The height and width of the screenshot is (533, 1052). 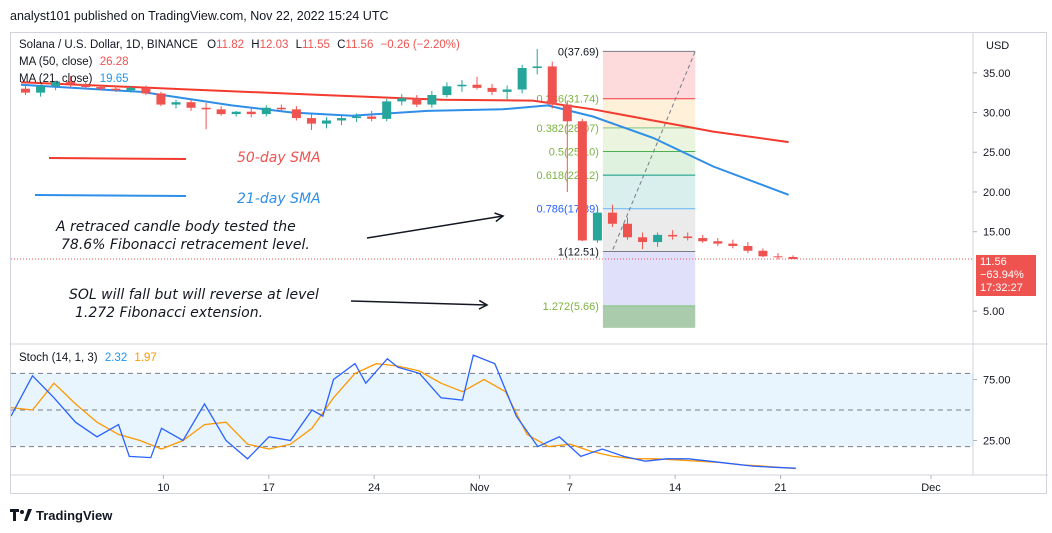 I want to click on note2-line1: SOL will fall but will reverse at level, so click(x=194, y=295).